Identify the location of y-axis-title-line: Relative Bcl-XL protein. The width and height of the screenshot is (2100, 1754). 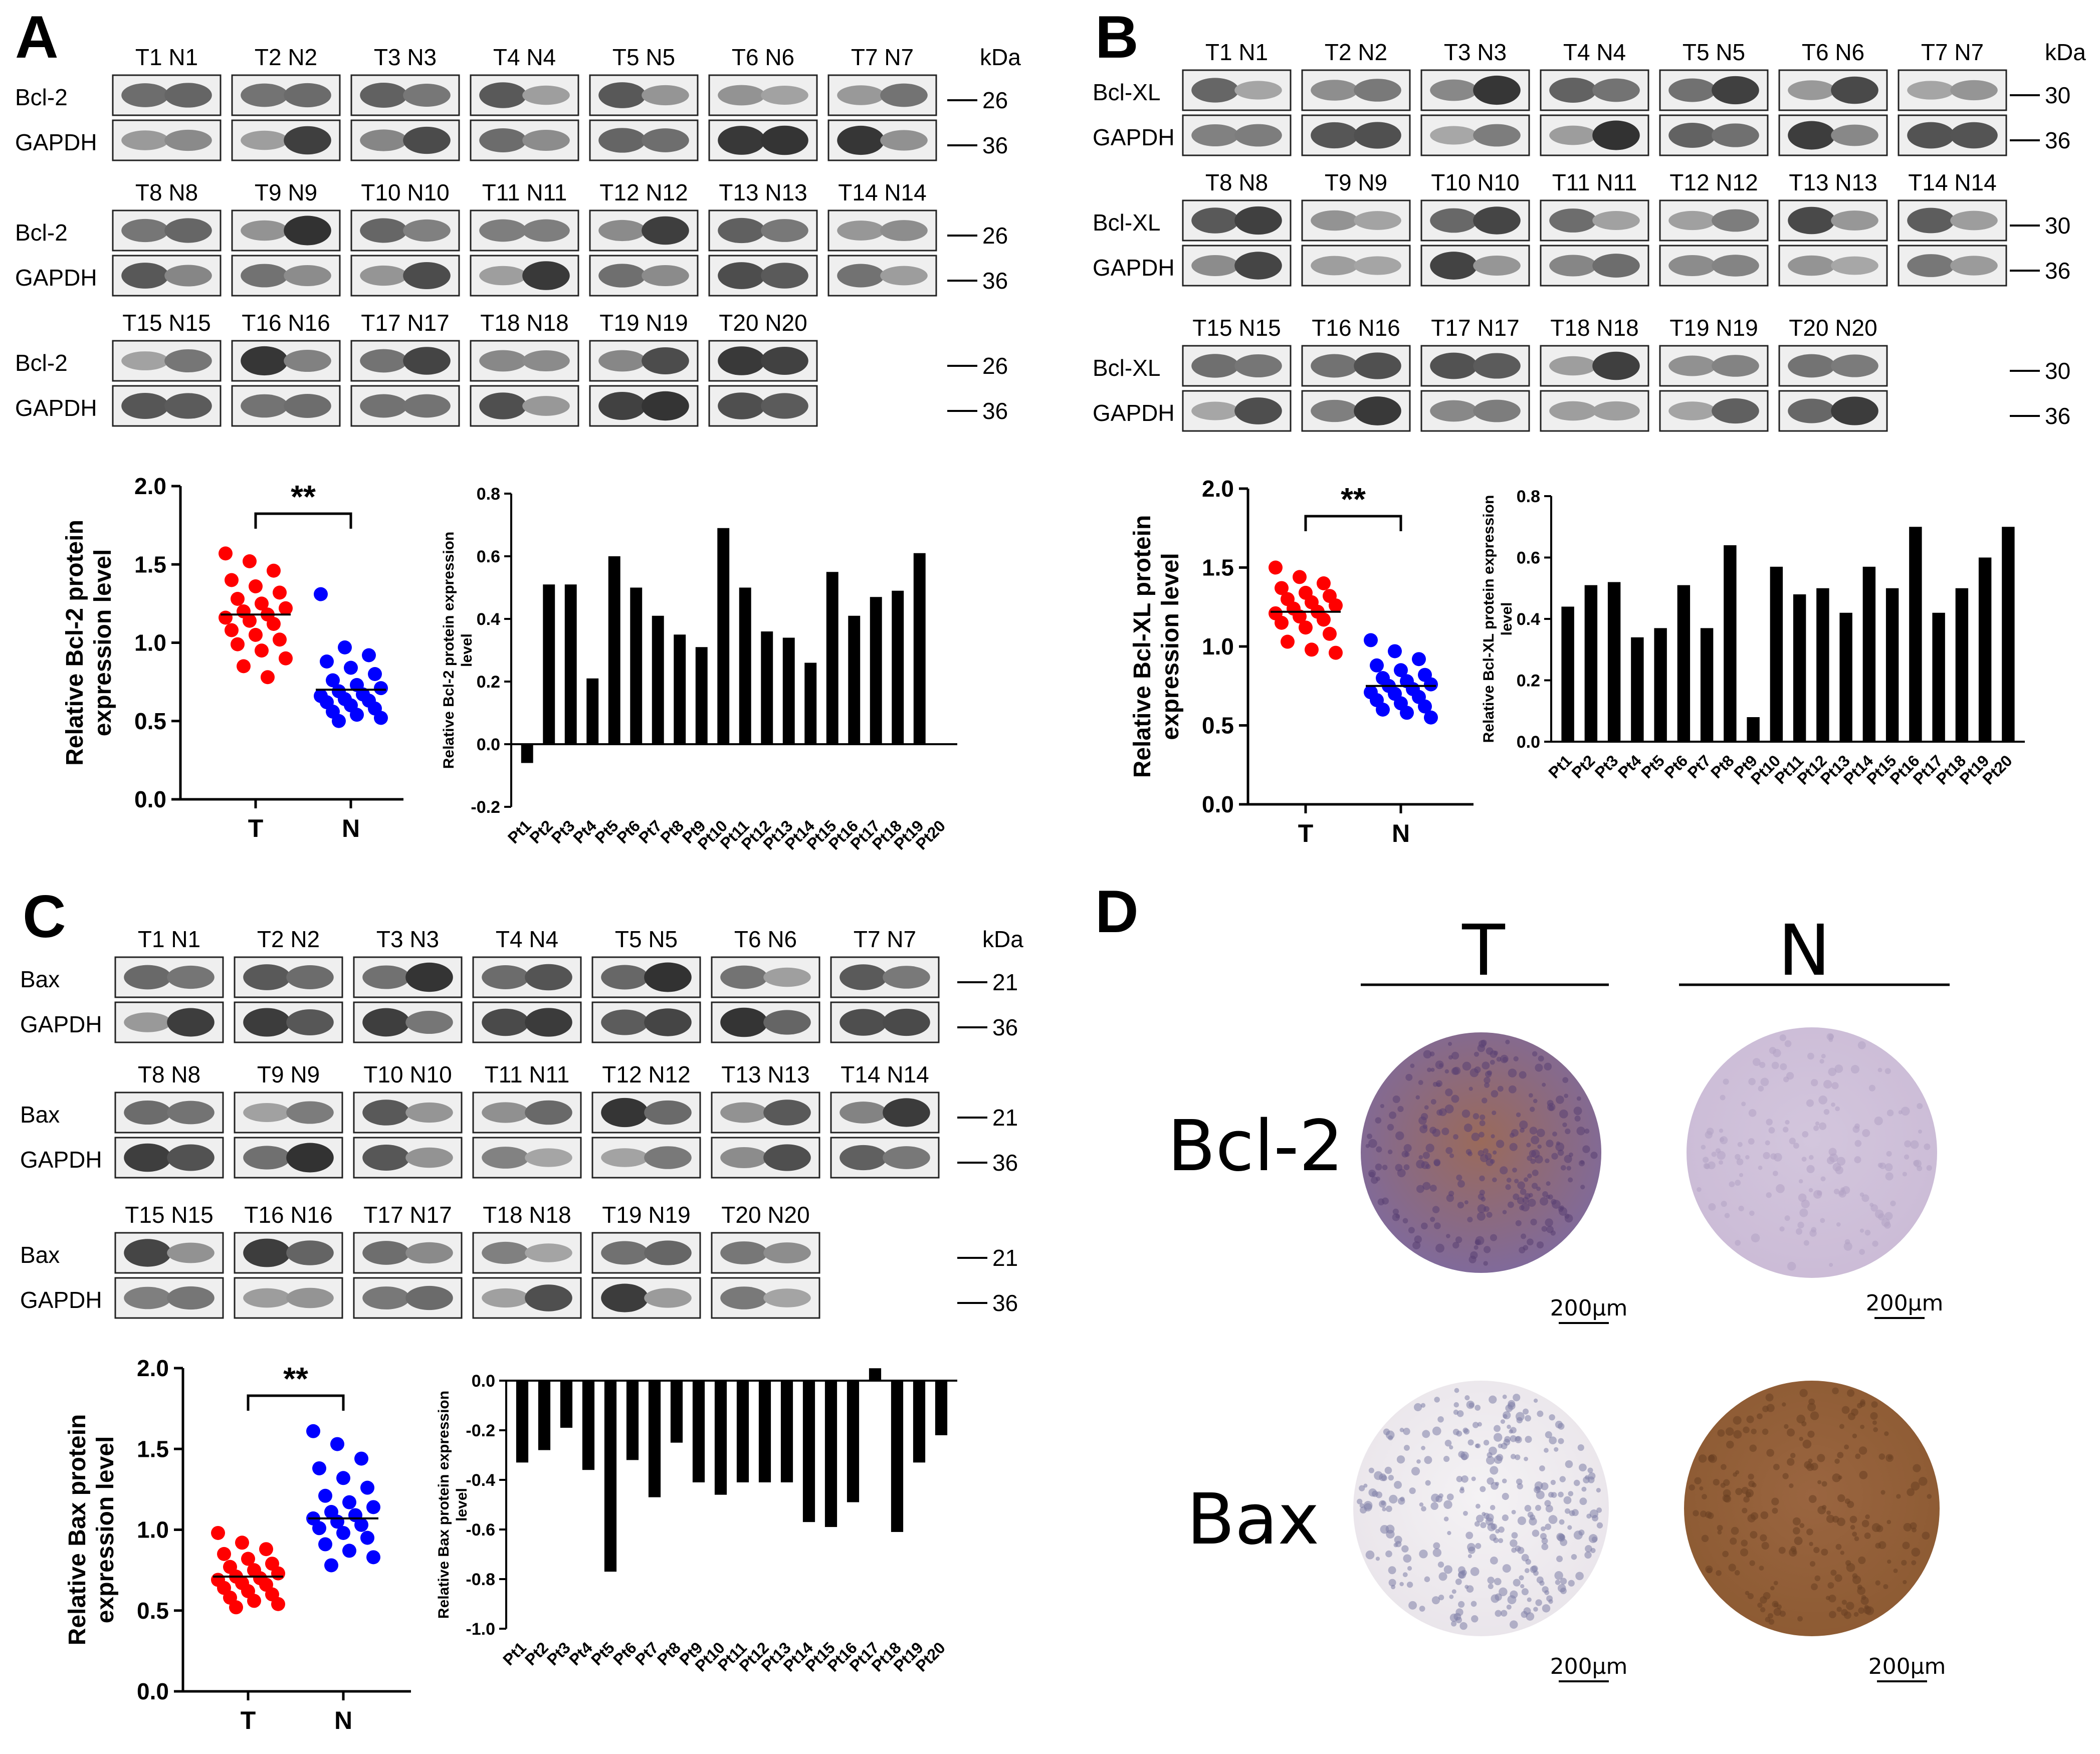
(1142, 646).